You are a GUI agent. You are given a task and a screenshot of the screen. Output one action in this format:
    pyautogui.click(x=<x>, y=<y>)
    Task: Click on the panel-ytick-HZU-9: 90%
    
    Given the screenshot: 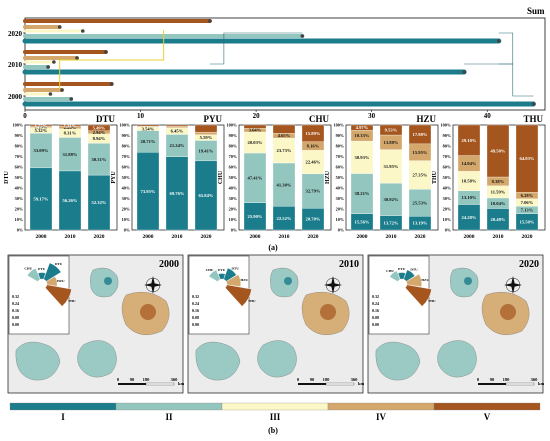 What is the action you would take?
    pyautogui.click(x=340, y=135)
    